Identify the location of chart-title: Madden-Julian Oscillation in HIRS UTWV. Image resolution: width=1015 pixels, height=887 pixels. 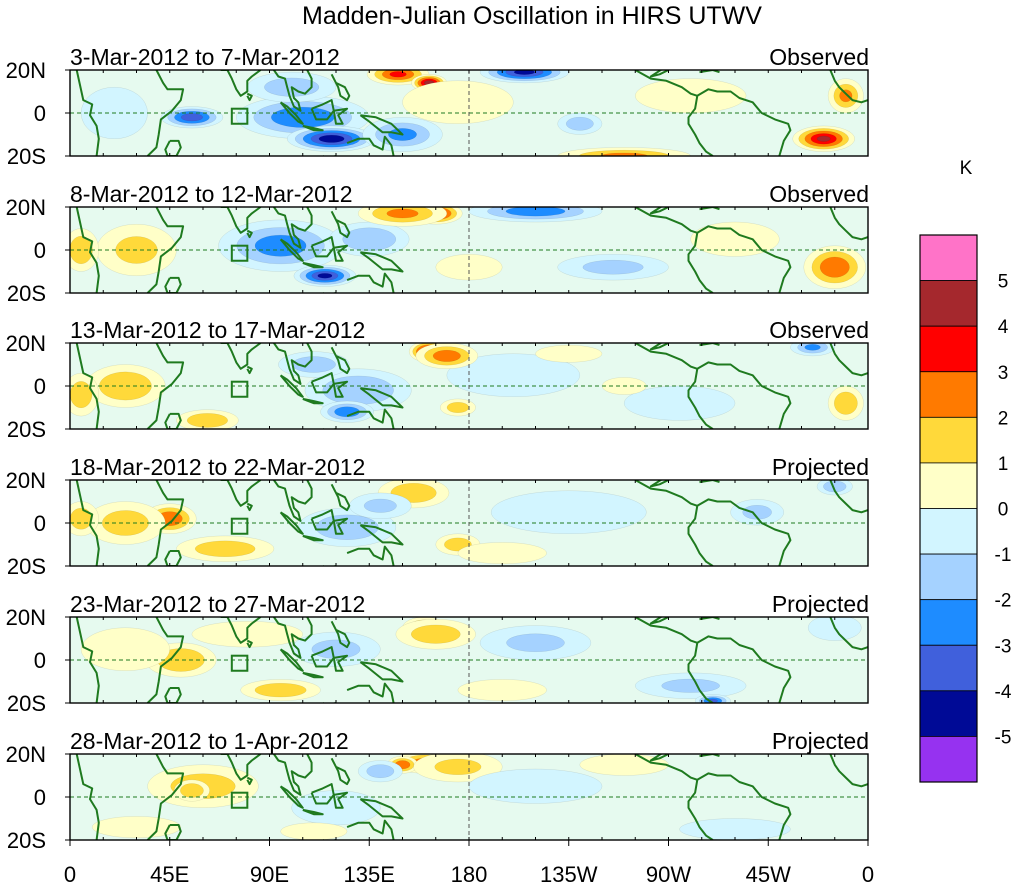
(532, 16).